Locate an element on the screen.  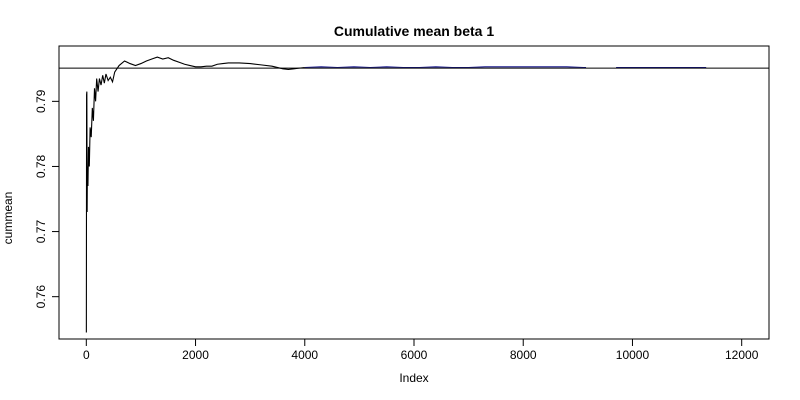
x-tick-label: 8000 is located at coordinates (523, 355).